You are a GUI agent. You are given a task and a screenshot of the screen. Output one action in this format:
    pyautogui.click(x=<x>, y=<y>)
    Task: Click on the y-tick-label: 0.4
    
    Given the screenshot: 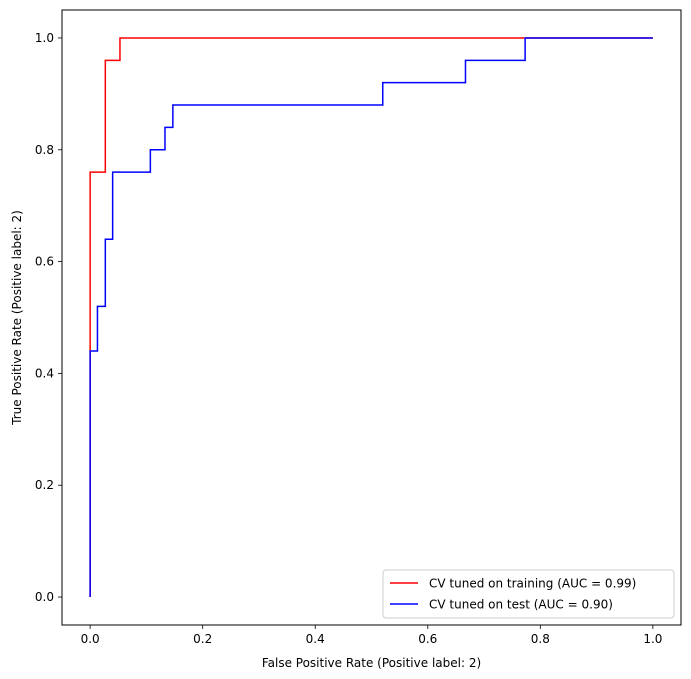 What is the action you would take?
    pyautogui.click(x=44, y=373)
    